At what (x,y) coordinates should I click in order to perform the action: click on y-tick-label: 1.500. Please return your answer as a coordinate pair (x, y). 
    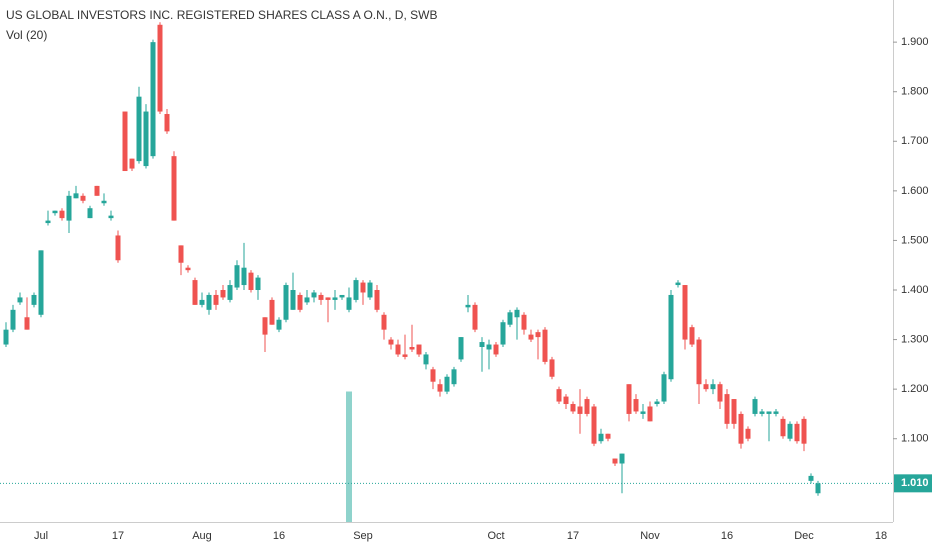
    Looking at the image, I should click on (915, 240).